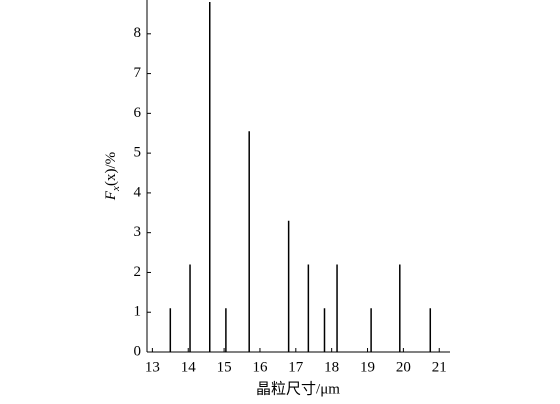 The height and width of the screenshot is (404, 560). What do you see at coordinates (298, 388) in the screenshot?
I see `x-axis-label: 晶粒尺寸/μm` at bounding box center [298, 388].